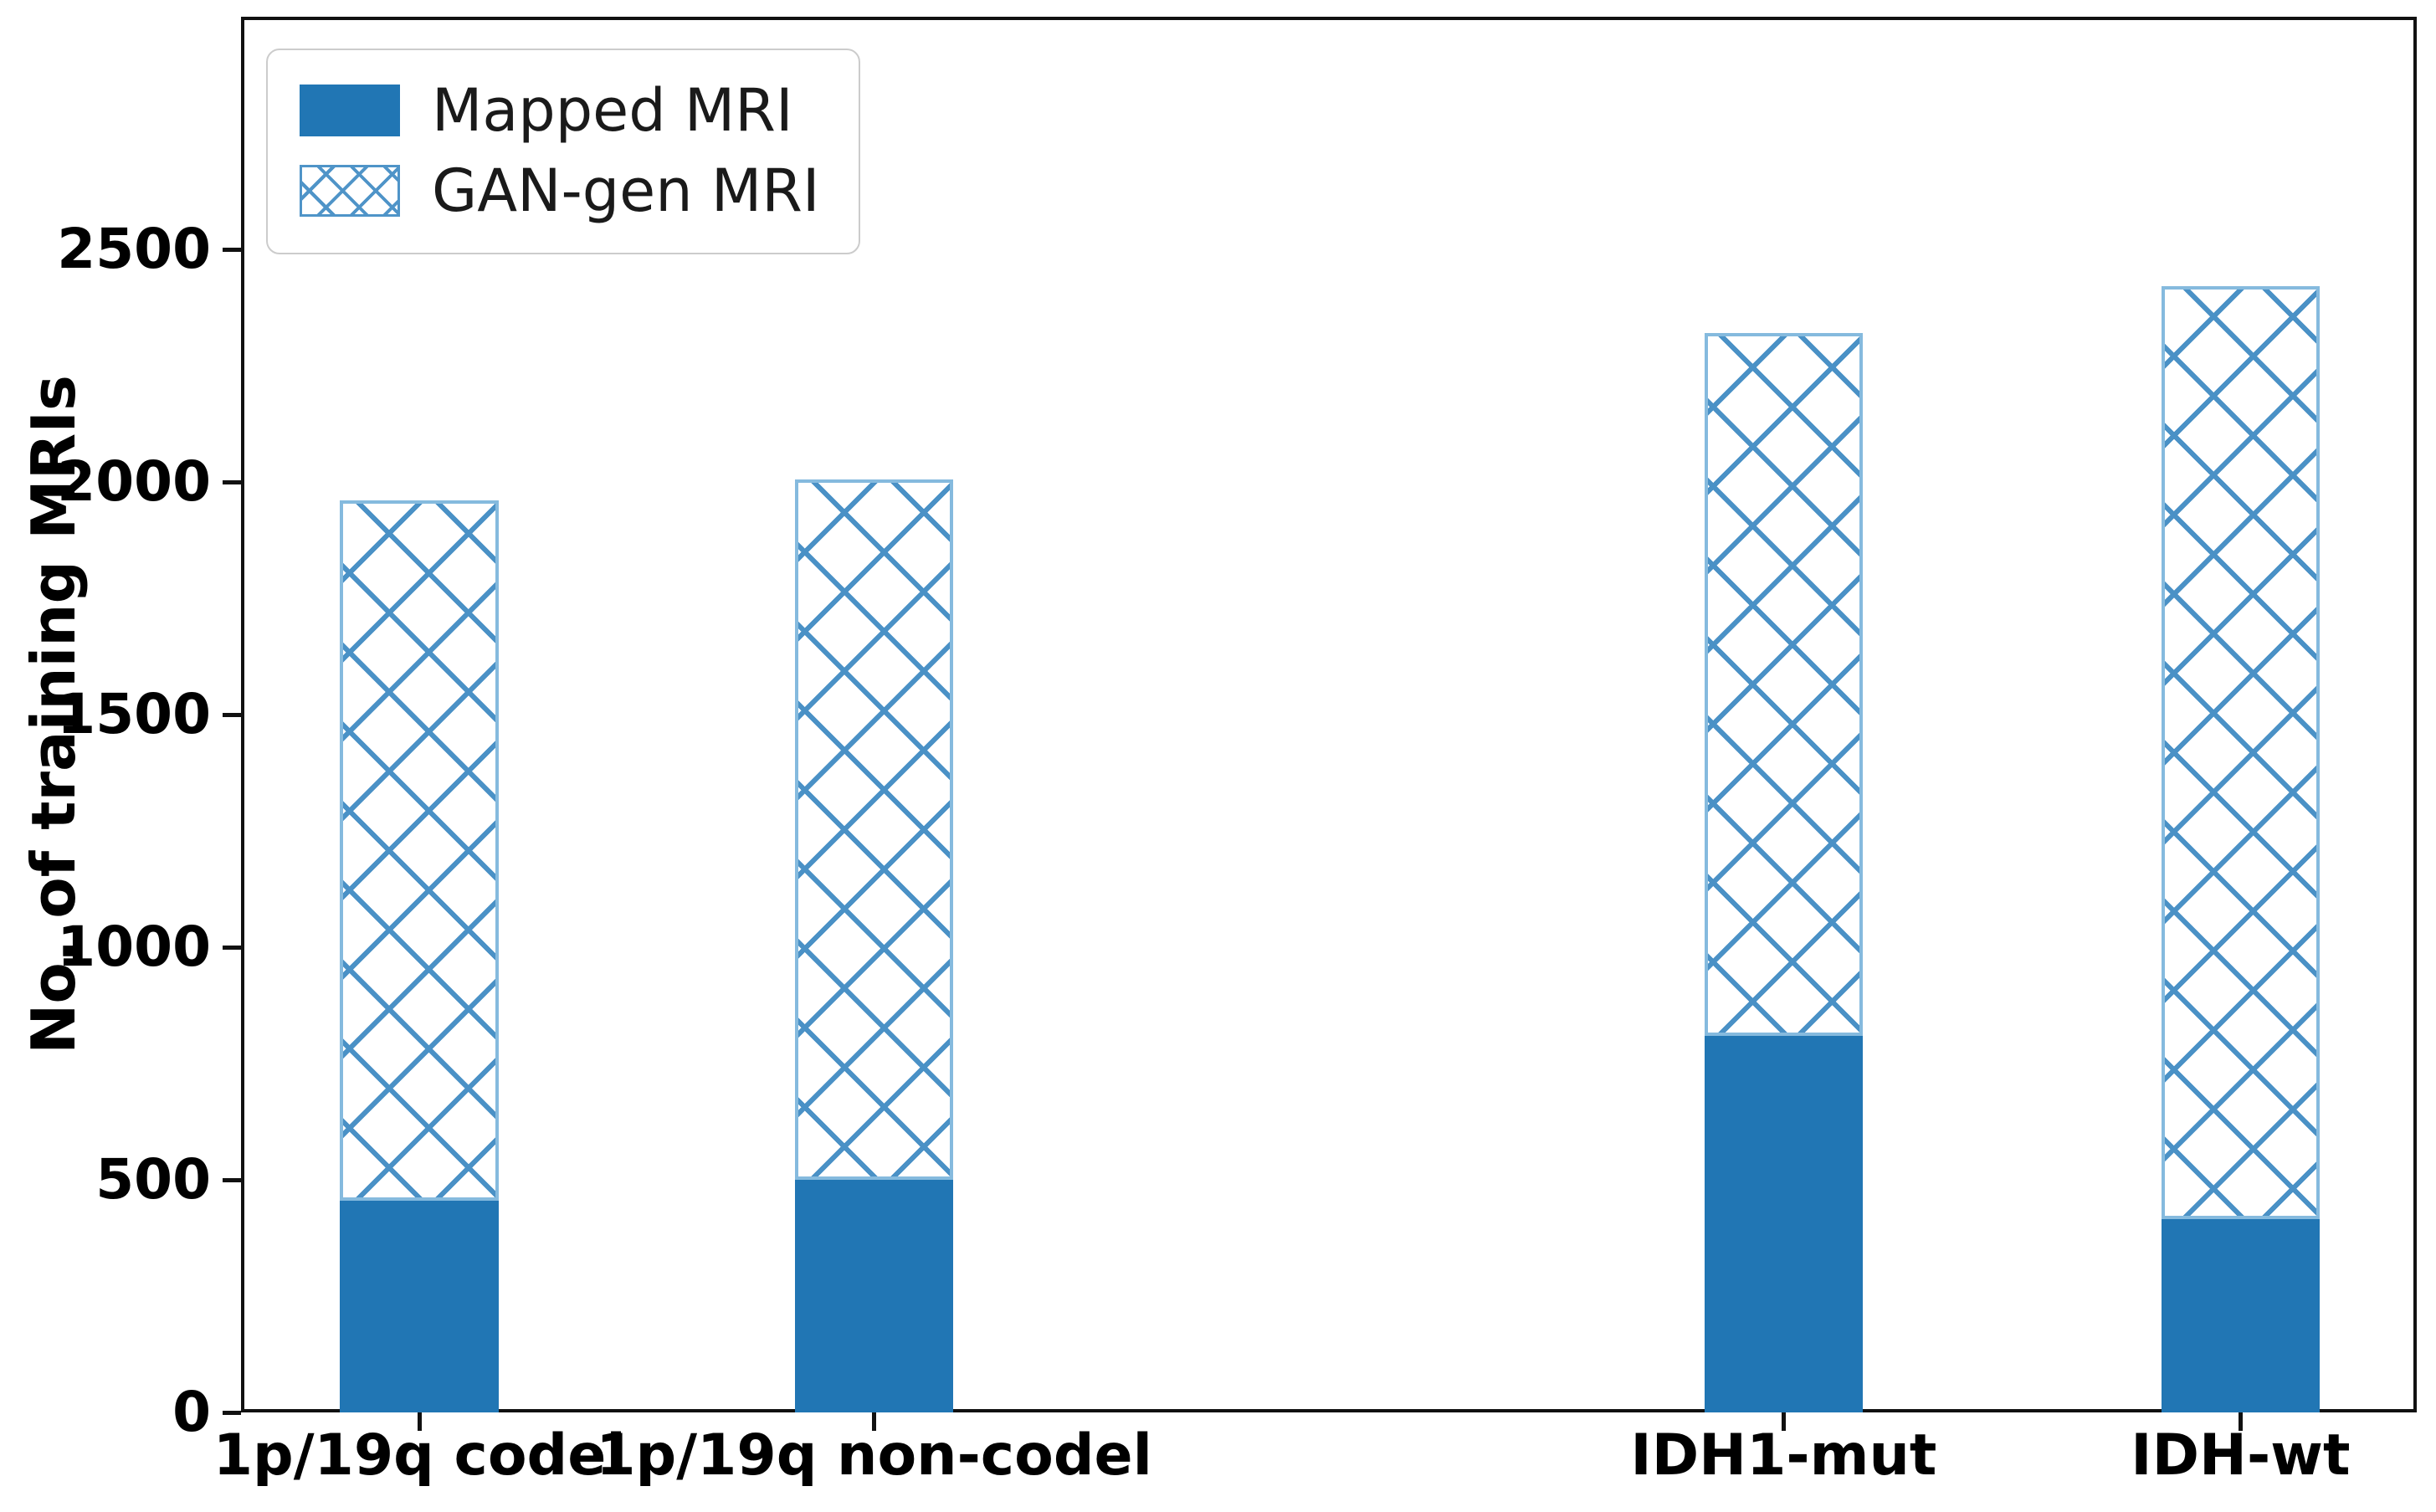  Describe the element at coordinates (419, 1455) in the screenshot. I see `x-axis-tick-label: 1p/19q codel` at that location.